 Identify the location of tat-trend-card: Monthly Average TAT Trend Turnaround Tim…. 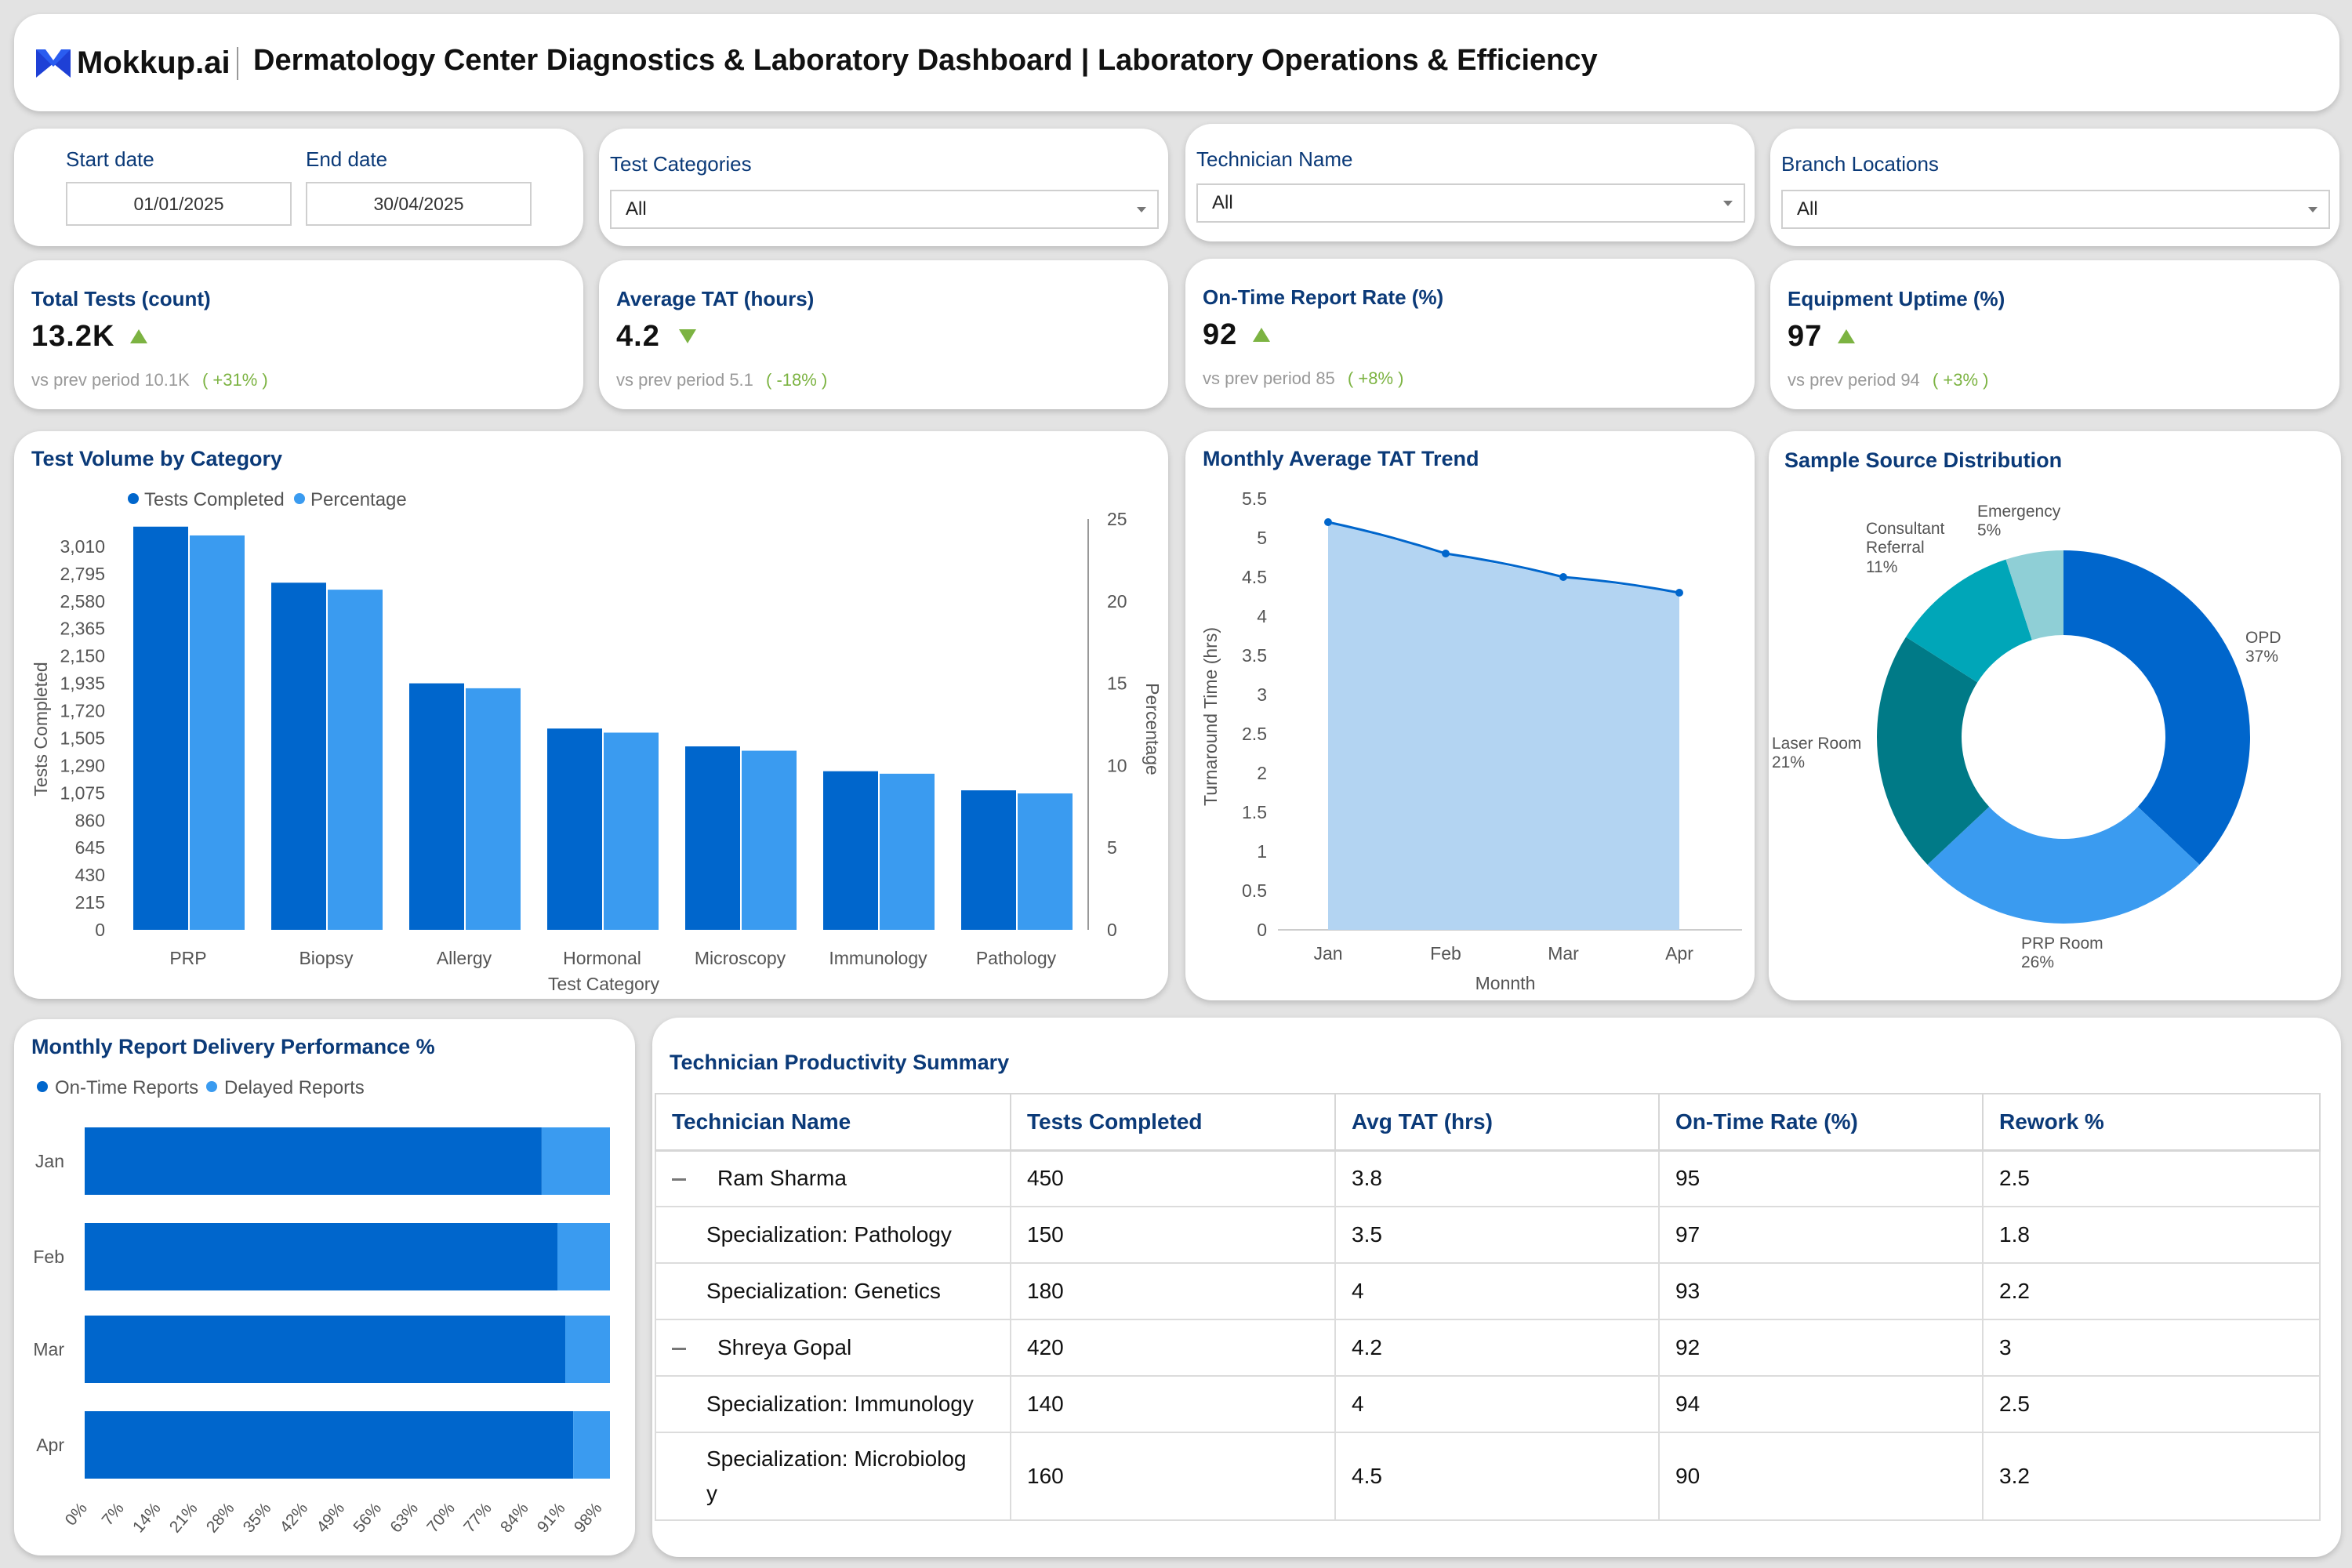
(1470, 715).